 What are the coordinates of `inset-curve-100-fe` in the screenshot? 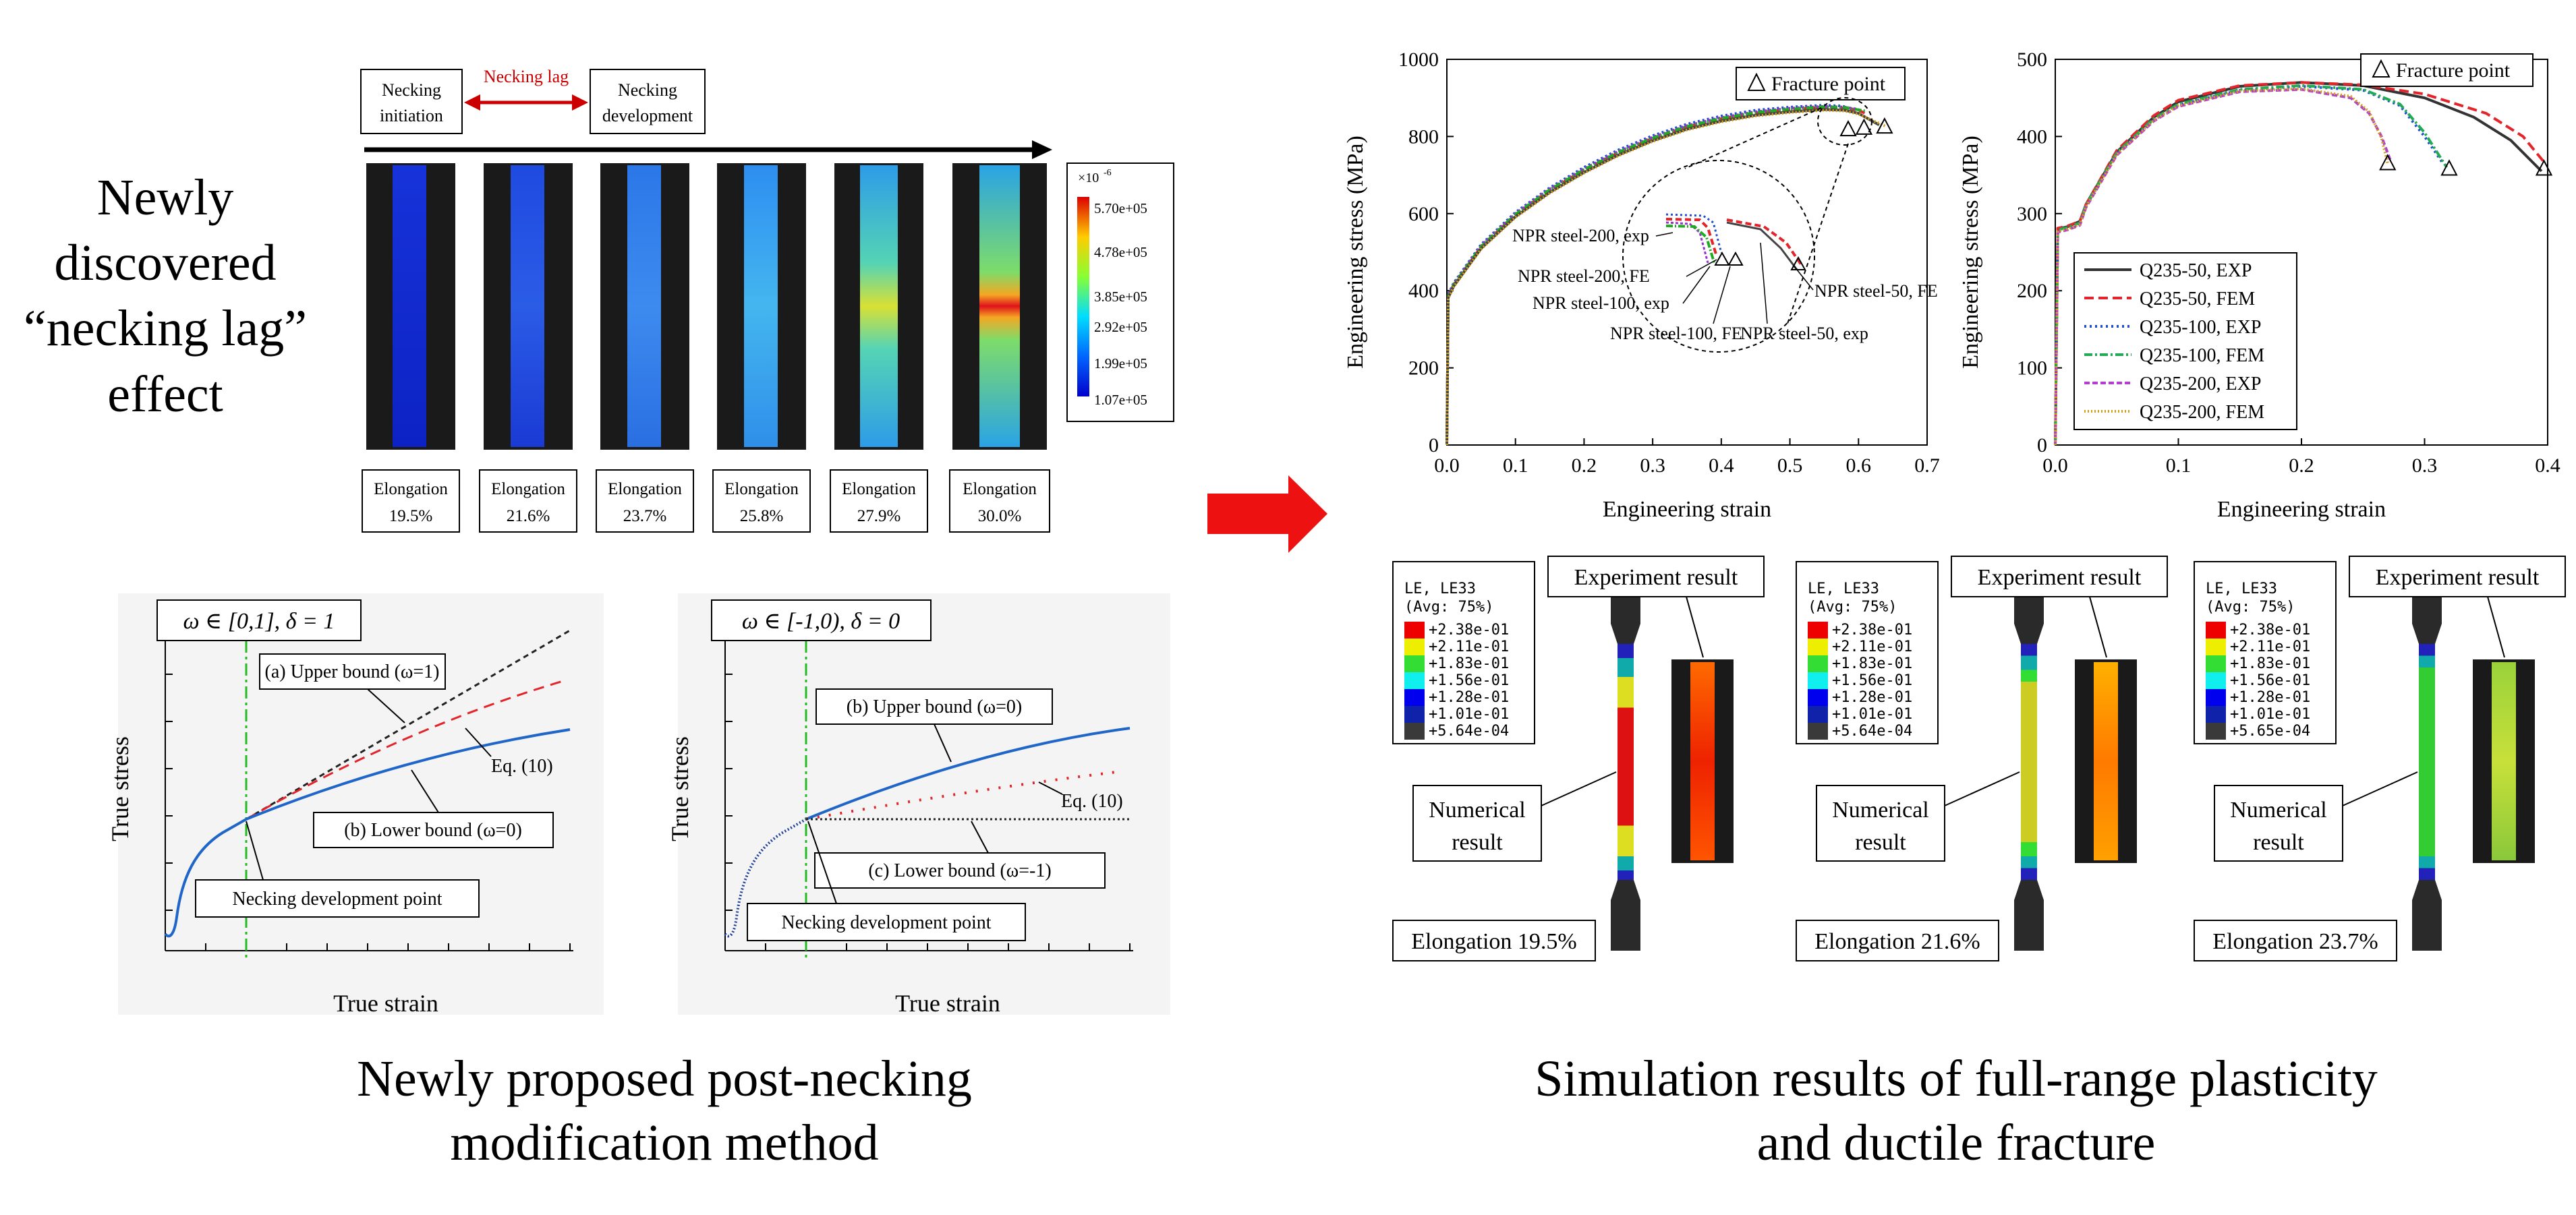 It's located at (1690, 245).